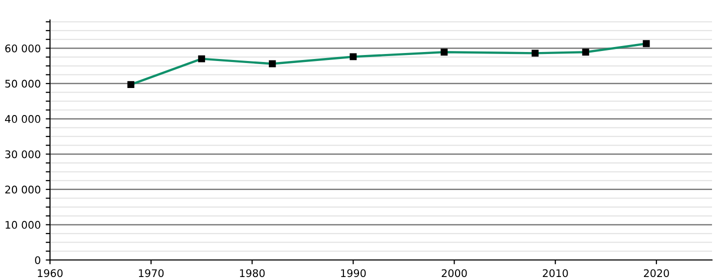  I want to click on y-tick-label: 40 000, so click(22, 119).